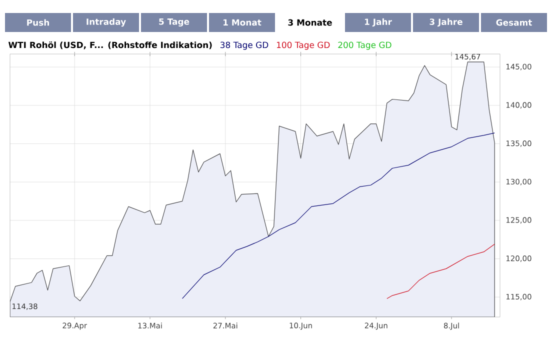 The image size is (554, 341). I want to click on text: 38 Tage GD, so click(244, 46).